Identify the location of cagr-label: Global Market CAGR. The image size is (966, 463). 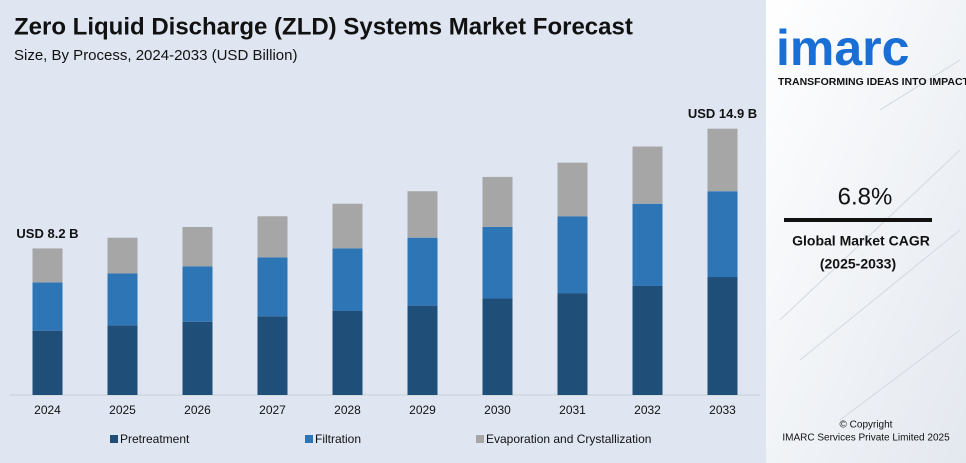
(861, 241).